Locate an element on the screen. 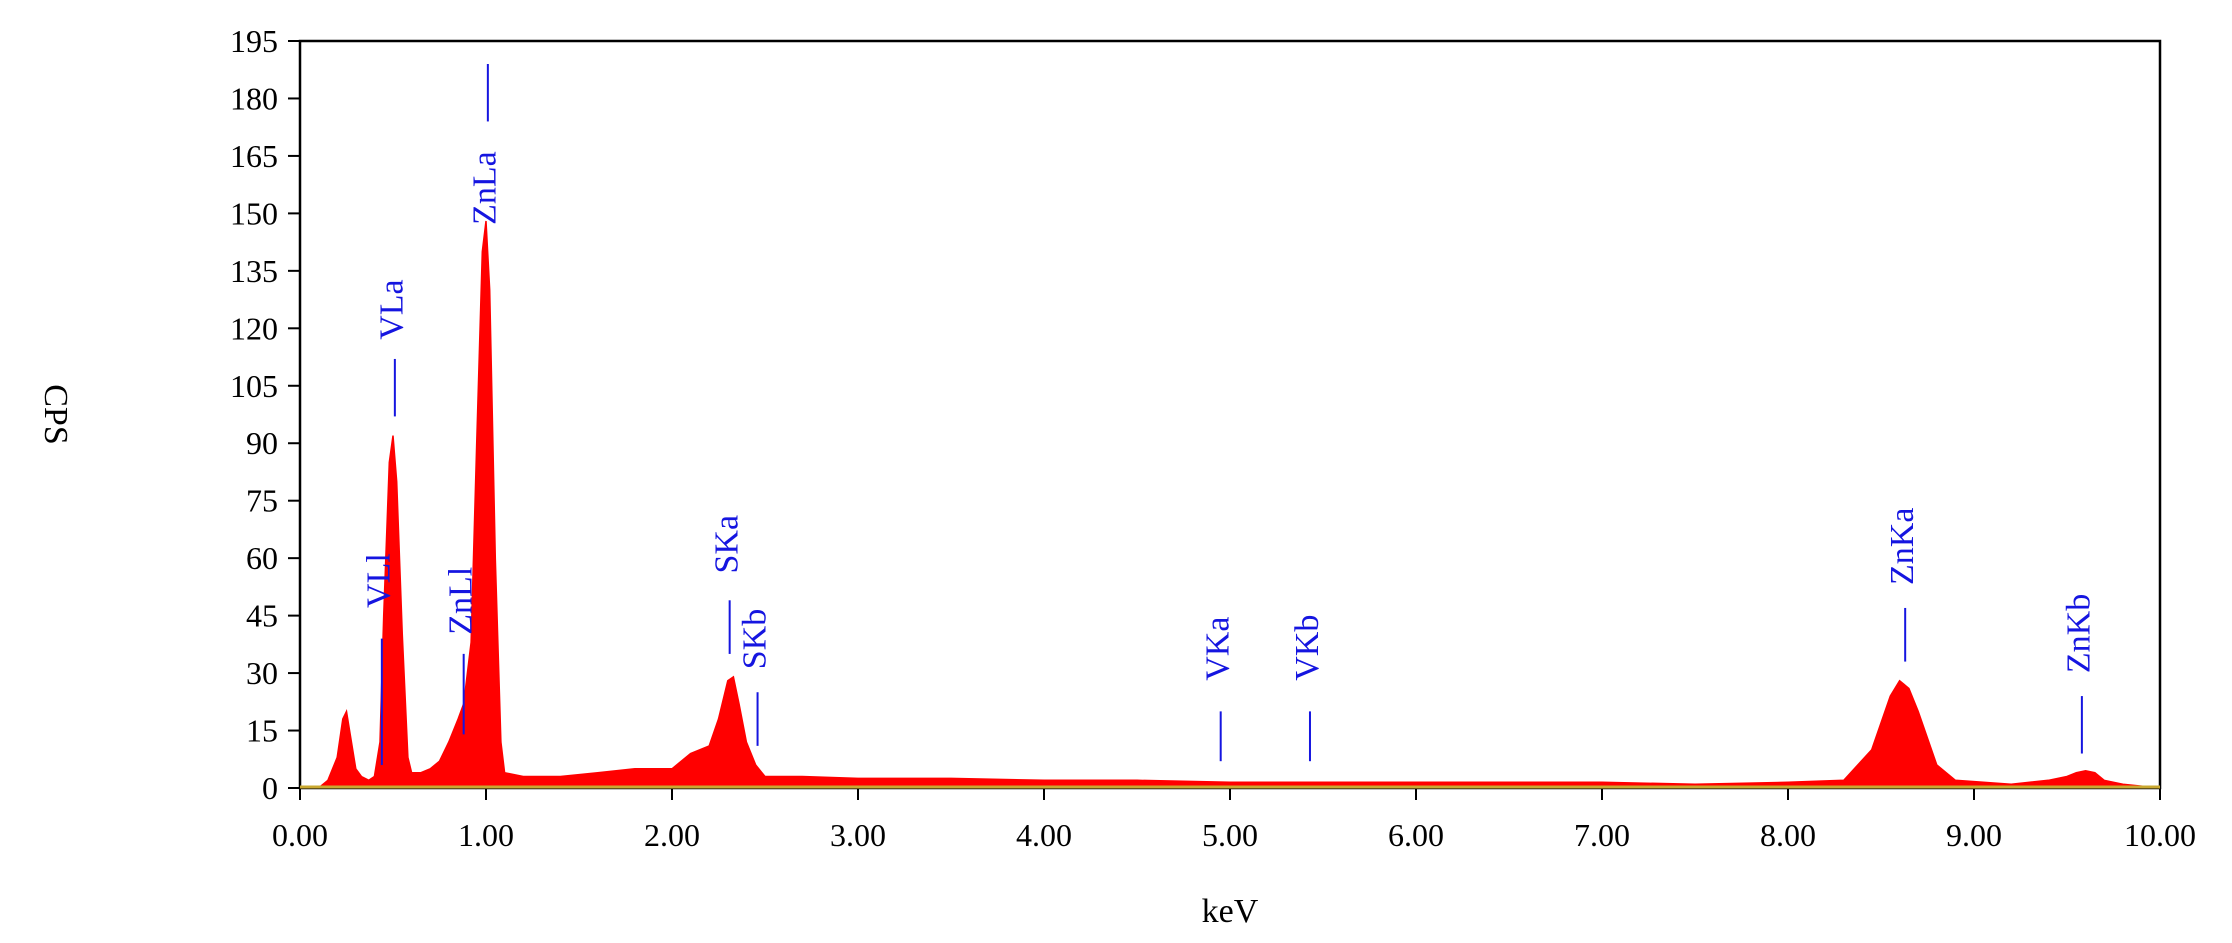 This screenshot has width=2232, height=943. y-tick-label: 195 is located at coordinates (254, 41).